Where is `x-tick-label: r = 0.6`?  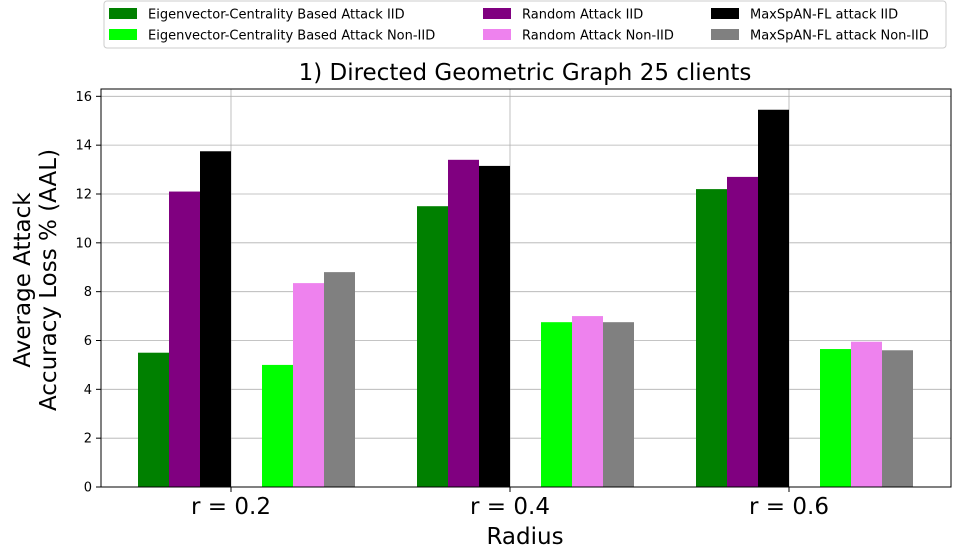 x-tick-label: r = 0.6 is located at coordinates (789, 507).